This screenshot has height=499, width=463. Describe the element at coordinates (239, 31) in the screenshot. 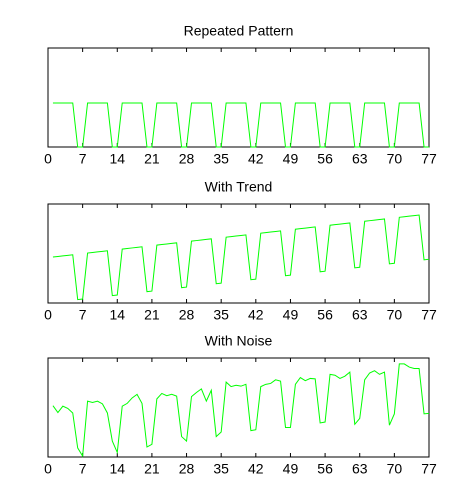

I see `subplot-title: Repeated Pattern` at that location.